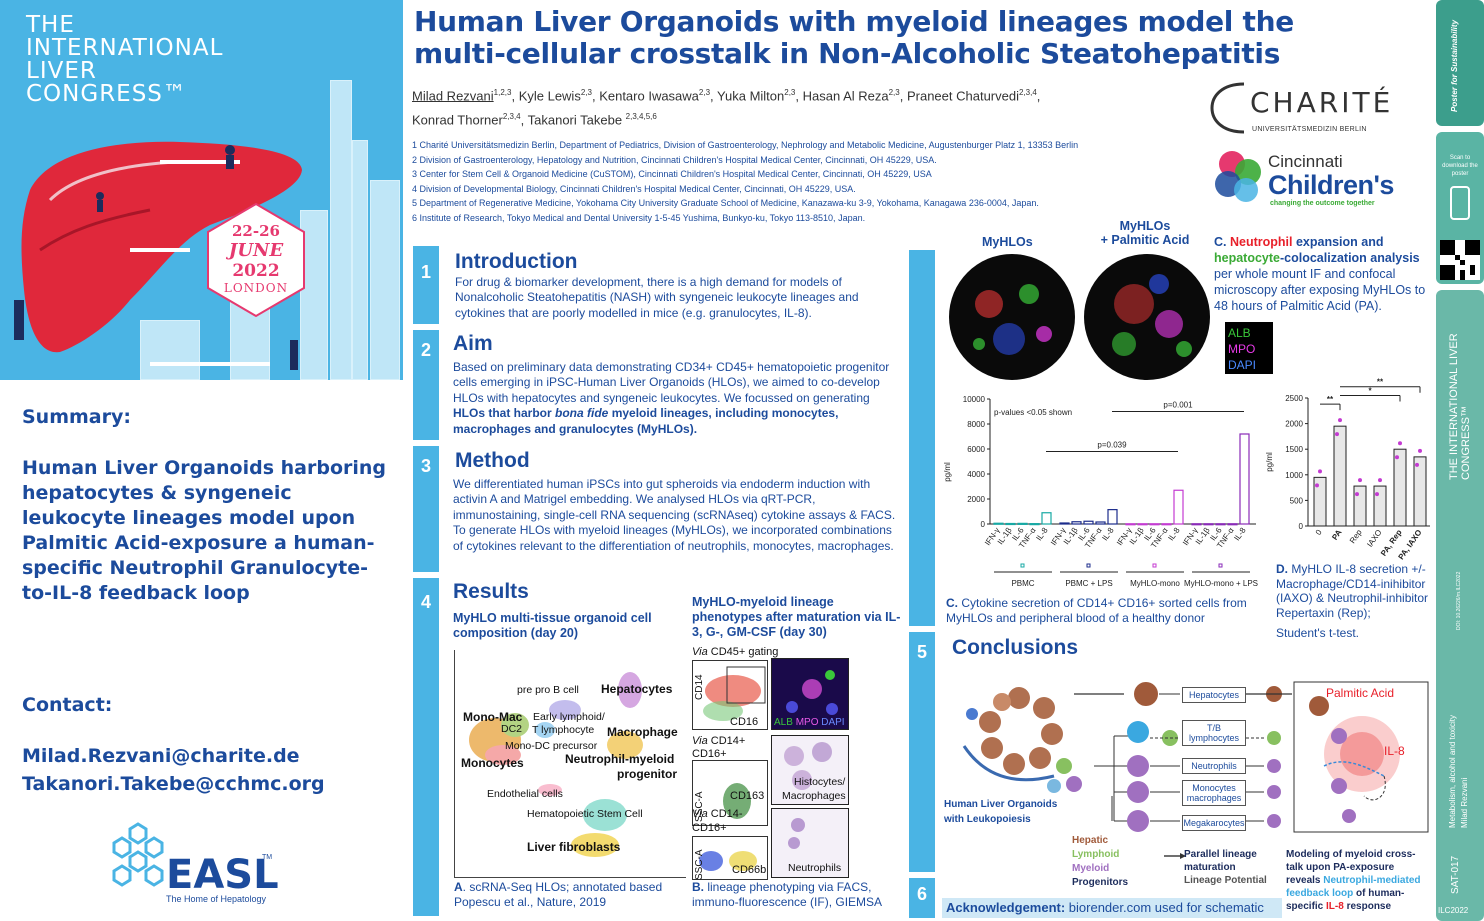 Image resolution: width=1484 pixels, height=921 pixels. I want to click on author-name: Yuka Milton, so click(751, 96).